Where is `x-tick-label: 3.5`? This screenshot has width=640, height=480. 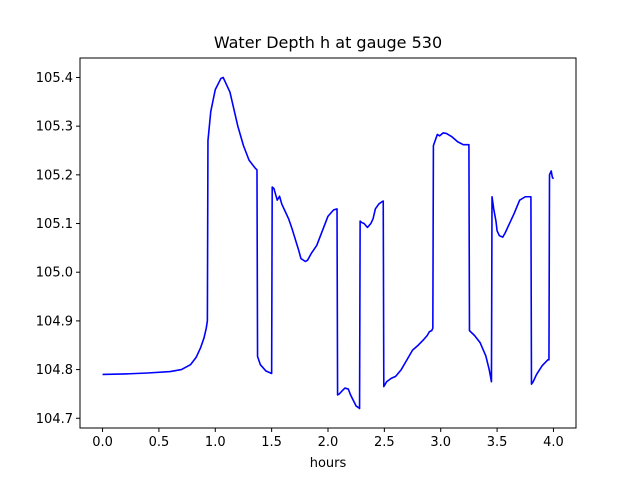 x-tick-label: 3.5 is located at coordinates (497, 442).